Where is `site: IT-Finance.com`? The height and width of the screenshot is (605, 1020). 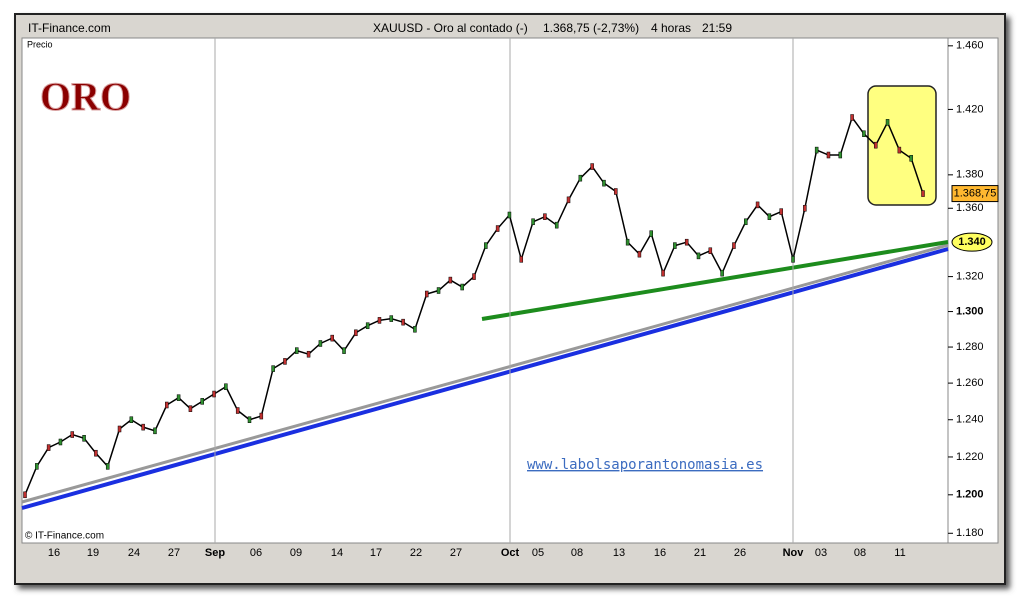 site: IT-Finance.com is located at coordinates (69, 28).